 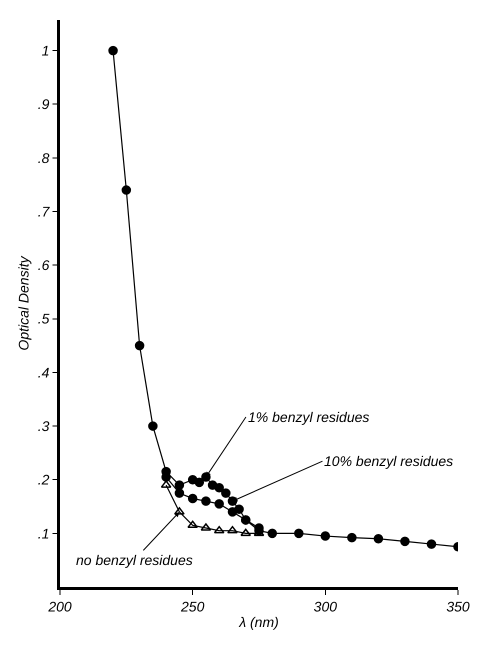 What do you see at coordinates (326, 606) in the screenshot?
I see `x-tick-label: 300` at bounding box center [326, 606].